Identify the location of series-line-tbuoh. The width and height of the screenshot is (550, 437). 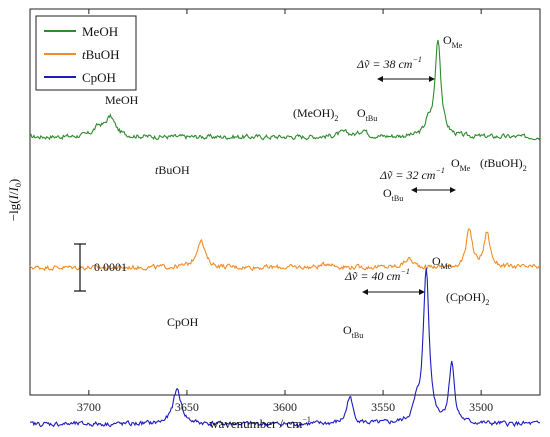
(284, 250).